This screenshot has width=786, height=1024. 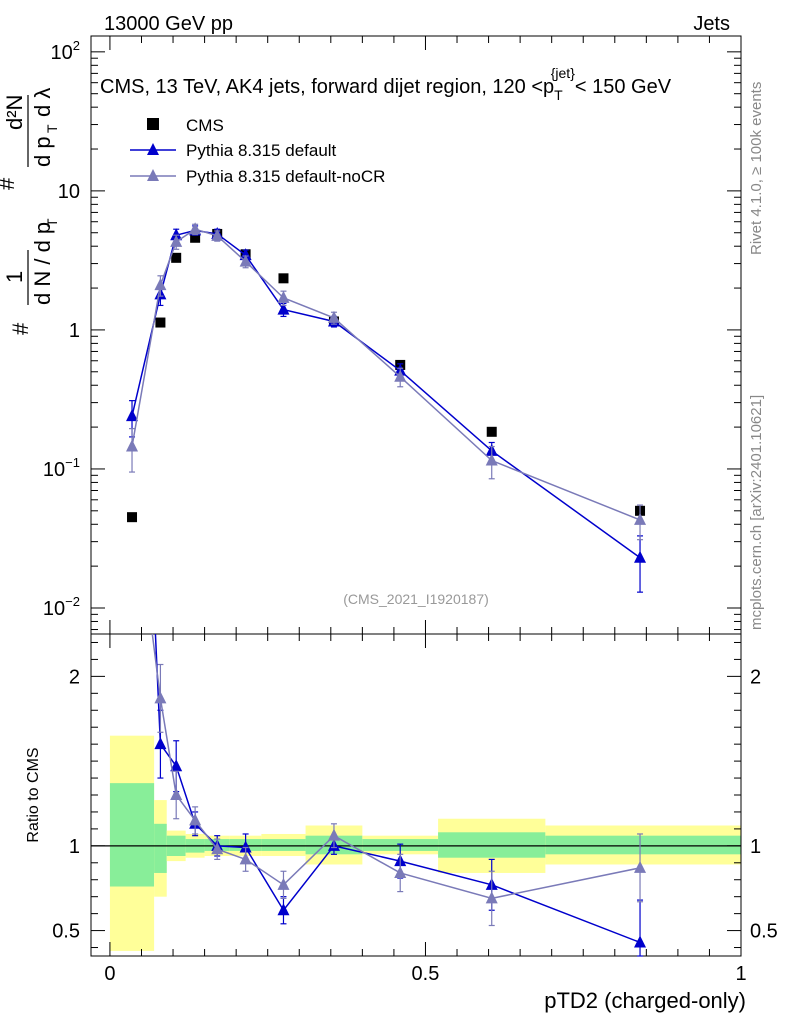 What do you see at coordinates (756, 168) in the screenshot?
I see `rivet-label: Rivet 4.1.0, ≥ 100k events` at bounding box center [756, 168].